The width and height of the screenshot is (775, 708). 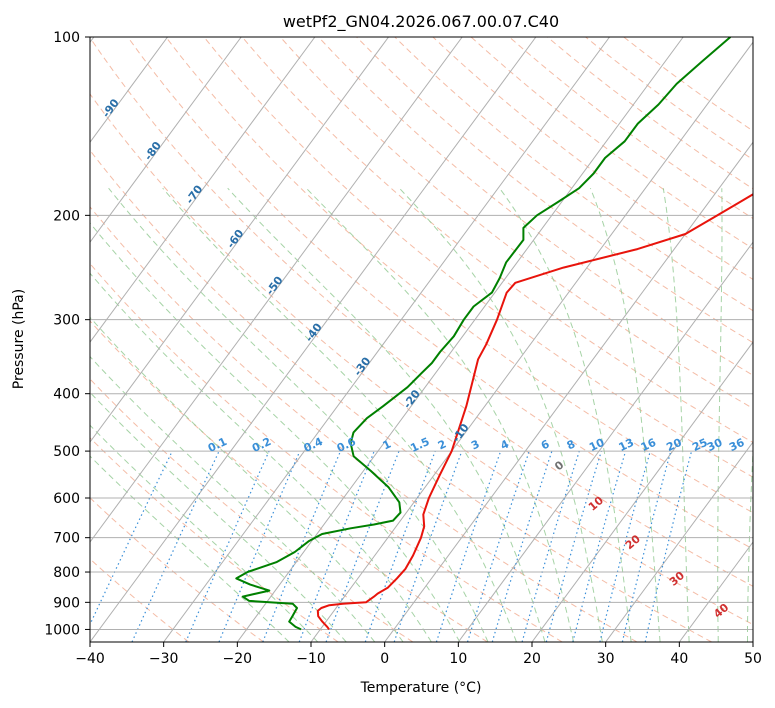 What do you see at coordinates (90, 659) in the screenshot?
I see `x-tick-label: −40` at bounding box center [90, 659].